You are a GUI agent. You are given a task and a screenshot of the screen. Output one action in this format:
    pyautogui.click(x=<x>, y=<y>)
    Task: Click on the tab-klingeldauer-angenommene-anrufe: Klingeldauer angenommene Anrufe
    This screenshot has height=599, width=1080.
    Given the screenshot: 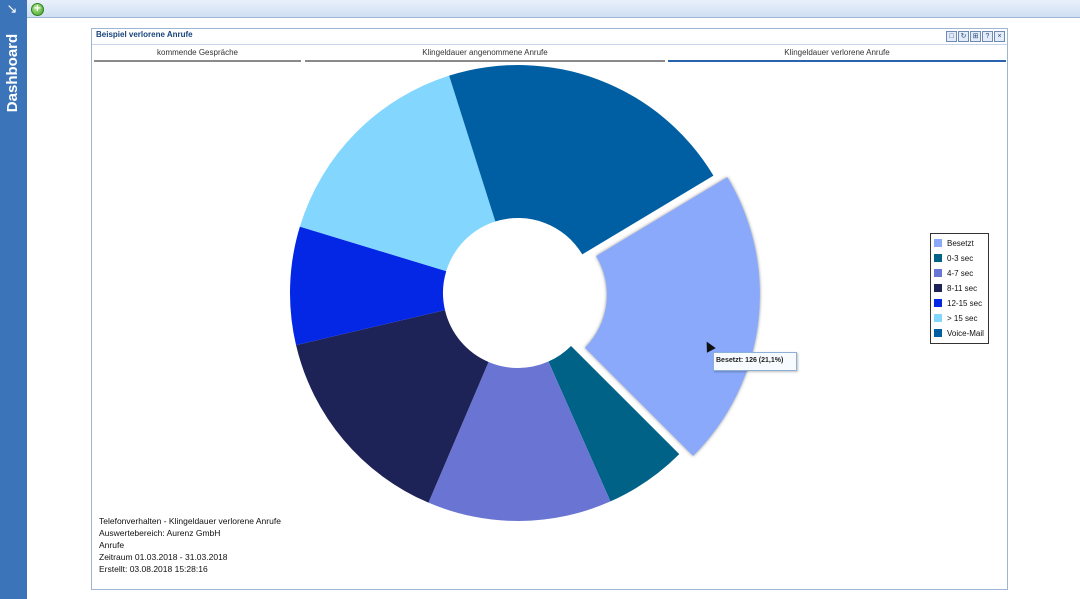 What is the action you would take?
    pyautogui.click(x=485, y=54)
    